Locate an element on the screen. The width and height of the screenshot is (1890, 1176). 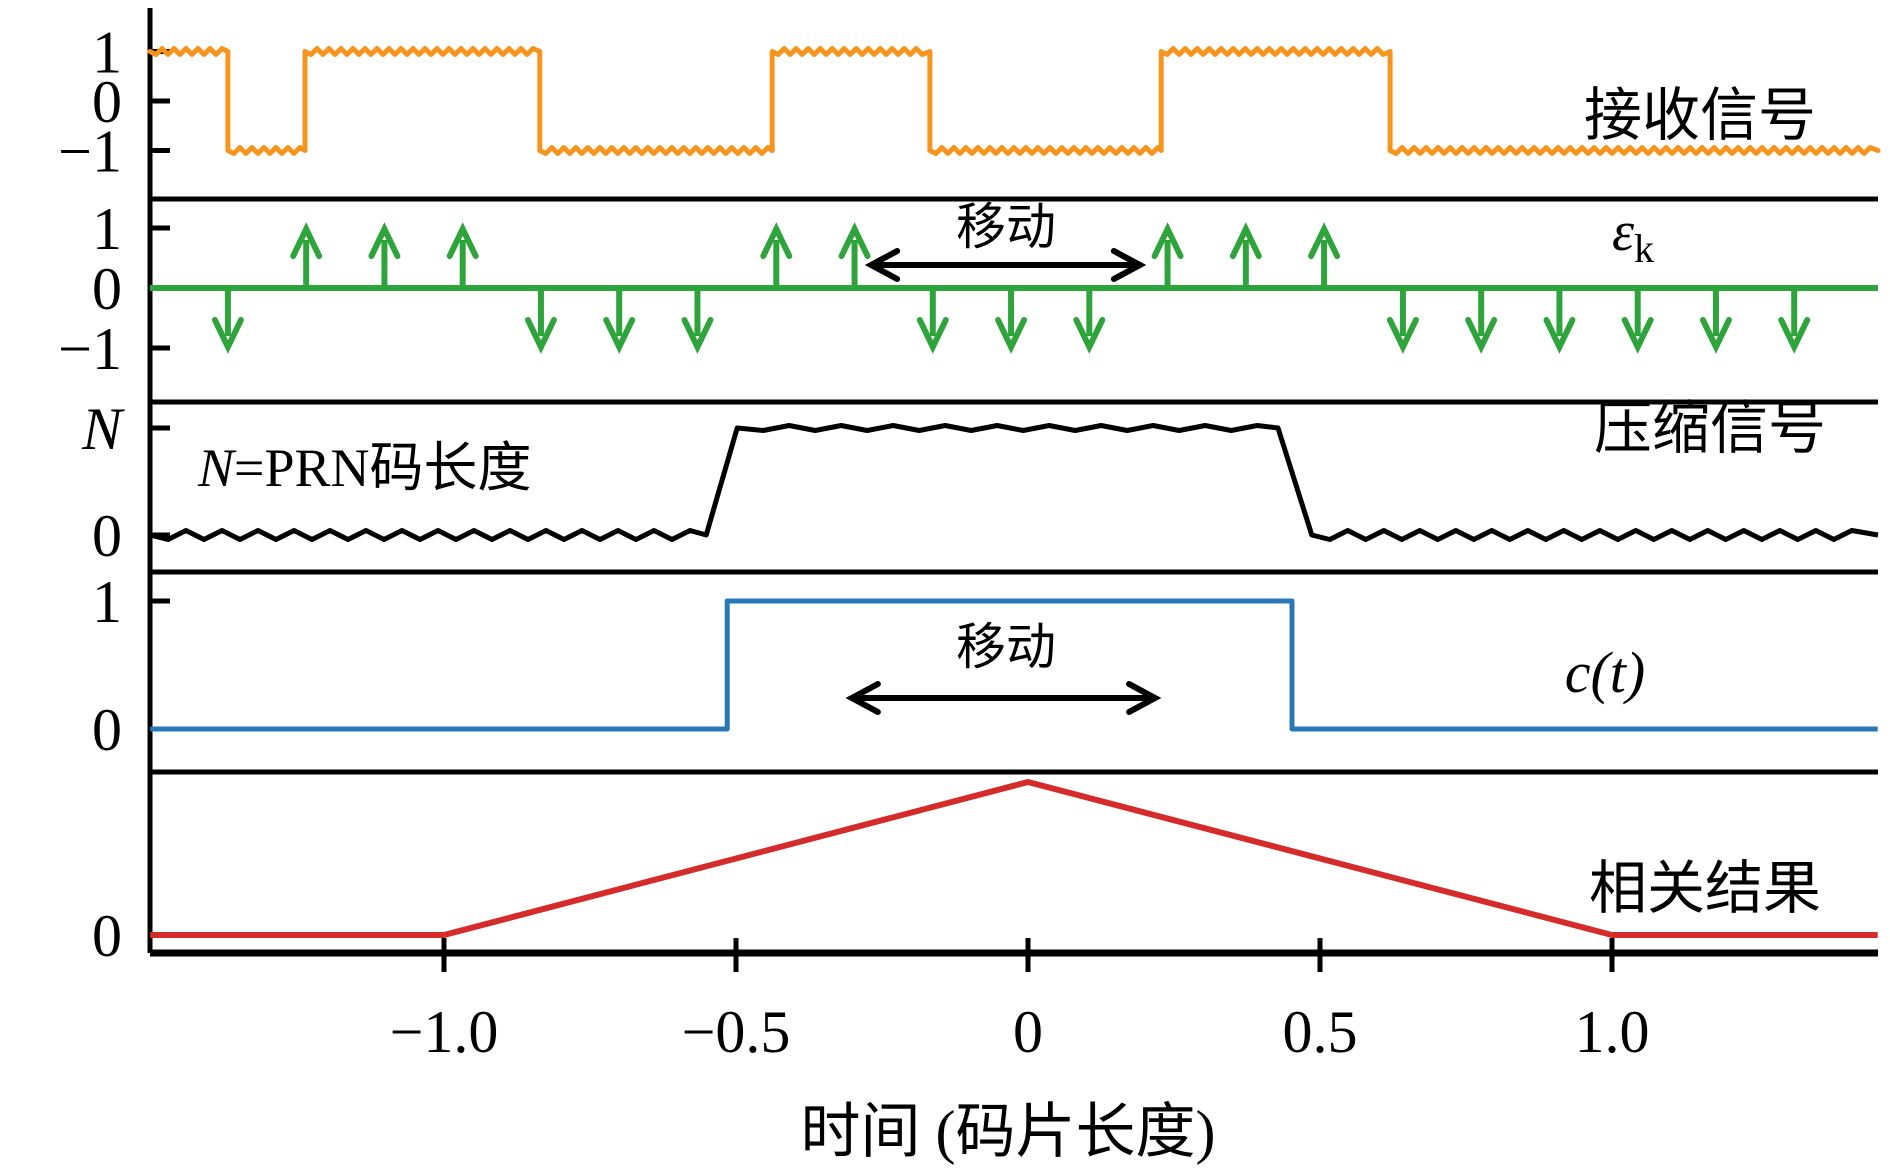
received-signal-path is located at coordinates (1014, 101).